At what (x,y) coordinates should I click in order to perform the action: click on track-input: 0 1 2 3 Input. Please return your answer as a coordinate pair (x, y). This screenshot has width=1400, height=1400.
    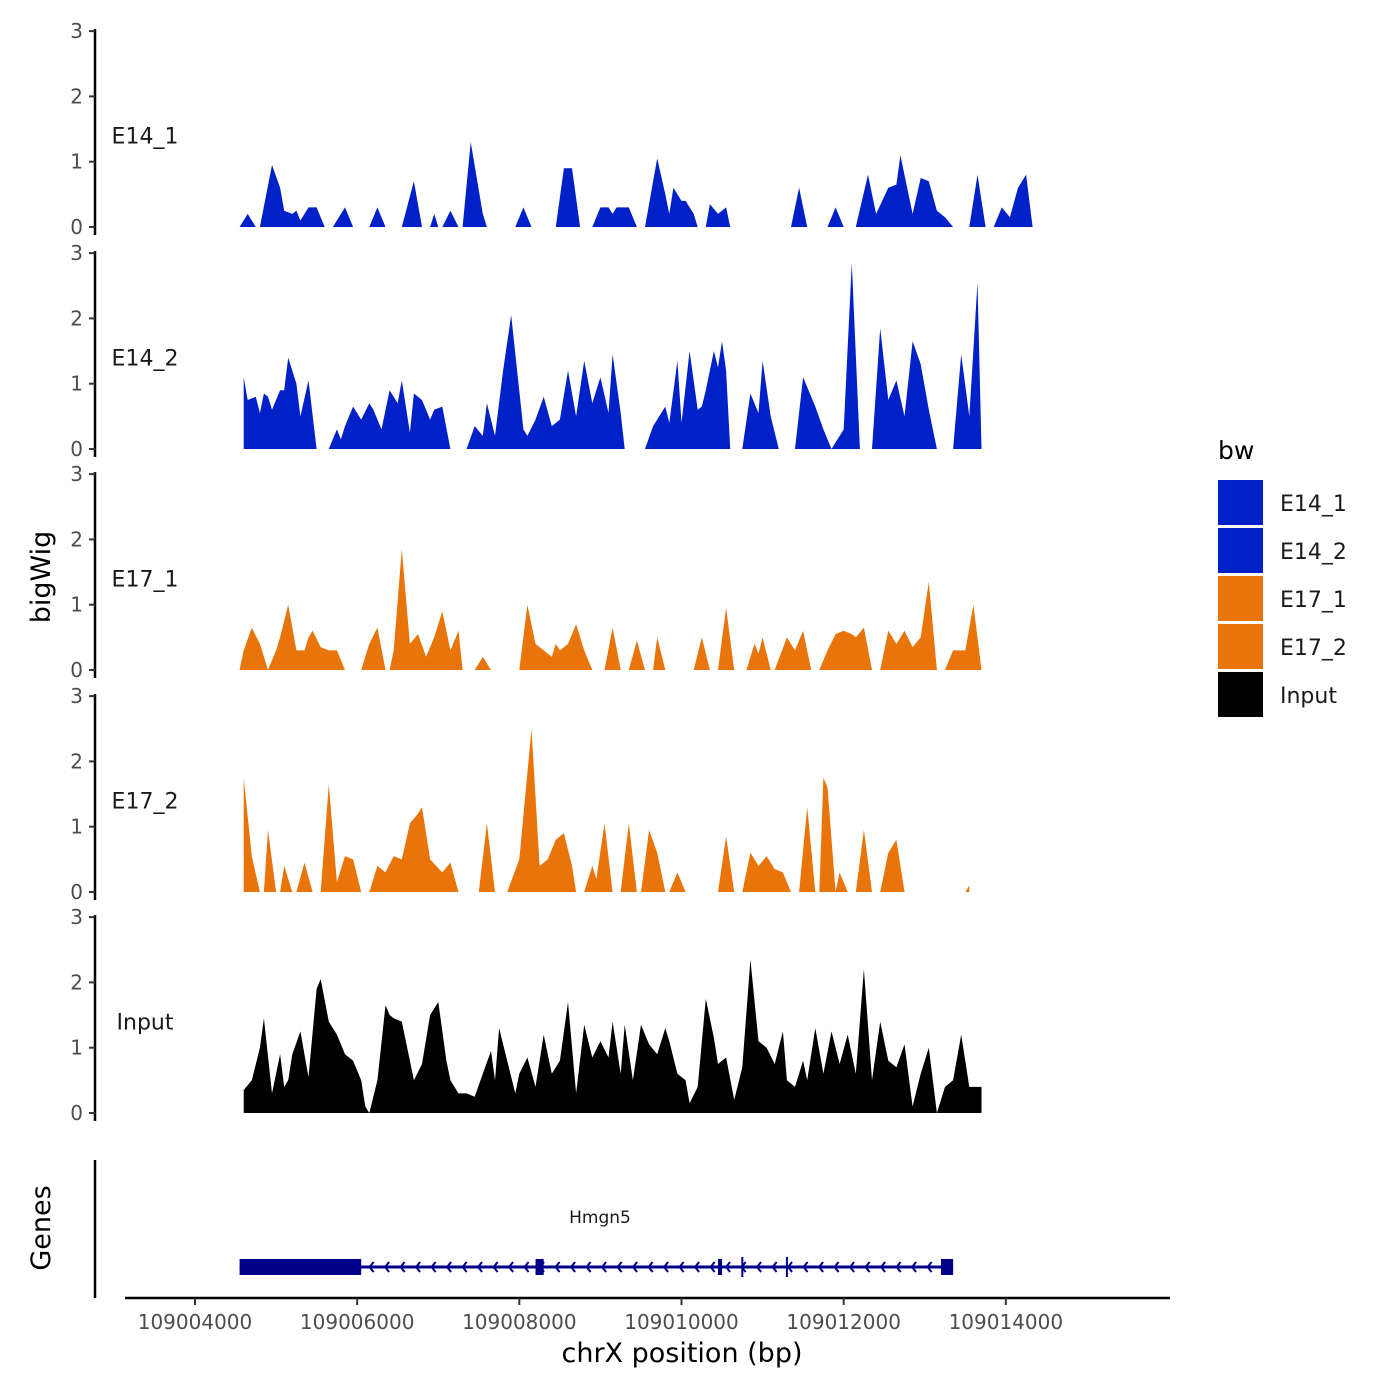
    Looking at the image, I should click on (526, 1015).